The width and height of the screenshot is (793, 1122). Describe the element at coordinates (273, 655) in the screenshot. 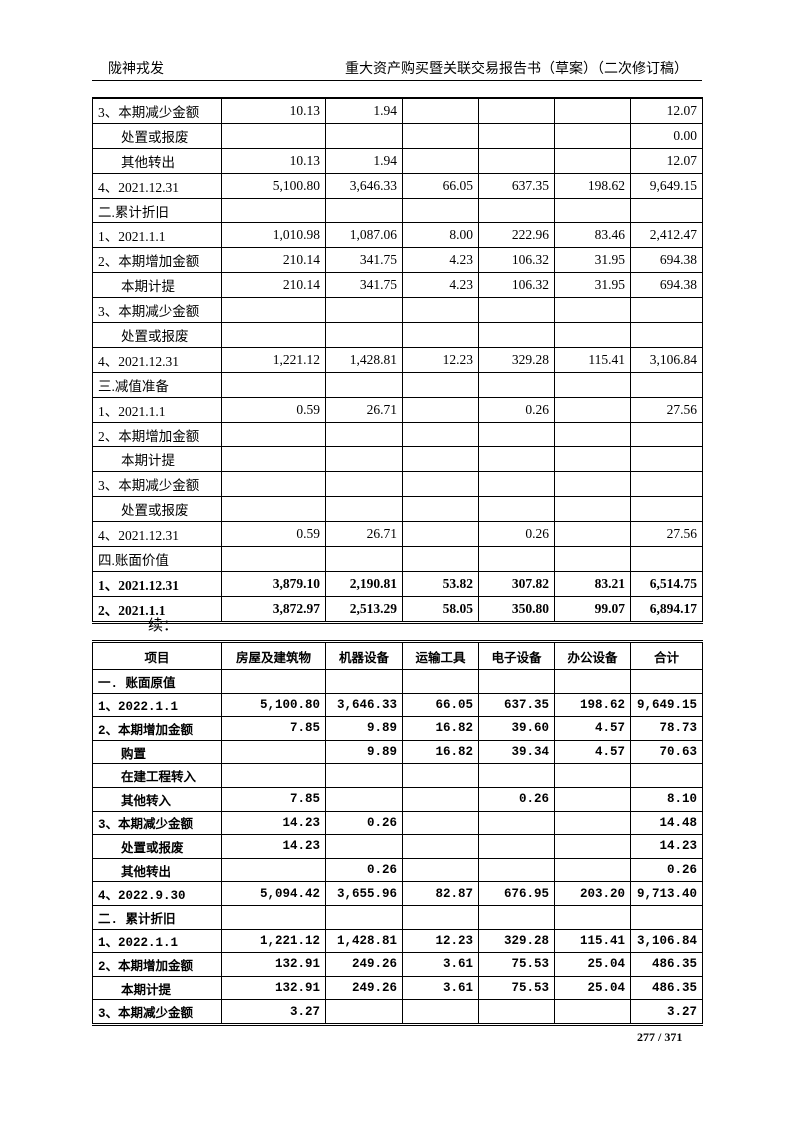

I see `column-header: 房屋及建筑物` at that location.